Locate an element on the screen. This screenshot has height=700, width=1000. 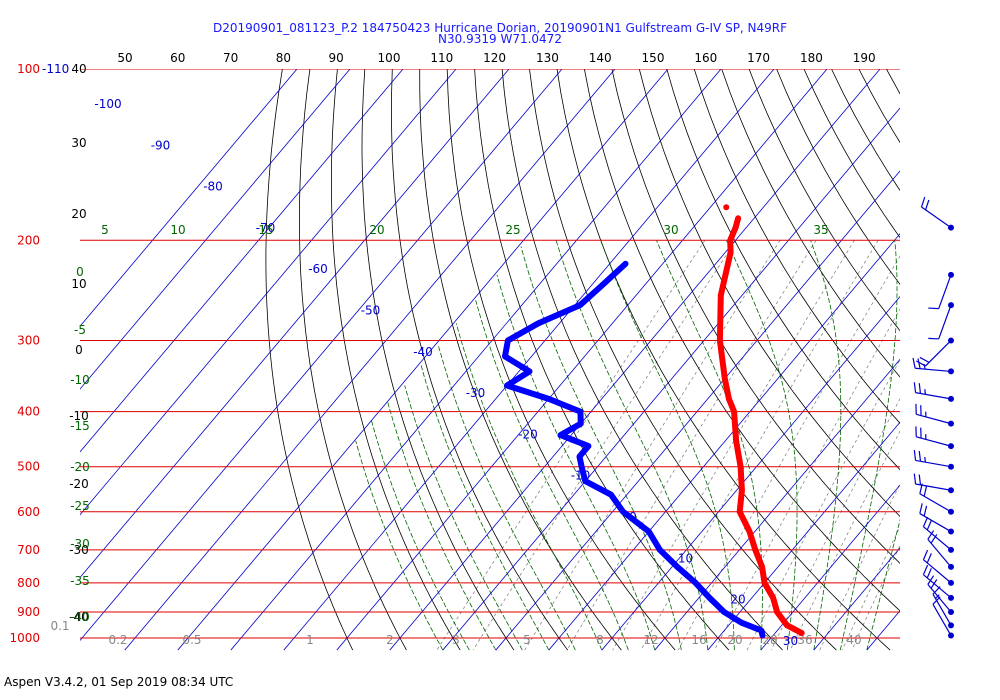
top-axis-tick-140: 140 is located at coordinates (600, 58).